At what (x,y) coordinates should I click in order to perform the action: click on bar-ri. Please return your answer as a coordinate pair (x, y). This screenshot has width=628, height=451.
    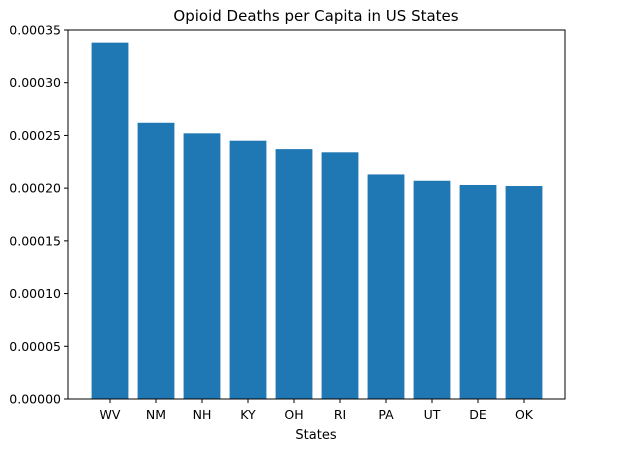
    Looking at the image, I should click on (340, 275).